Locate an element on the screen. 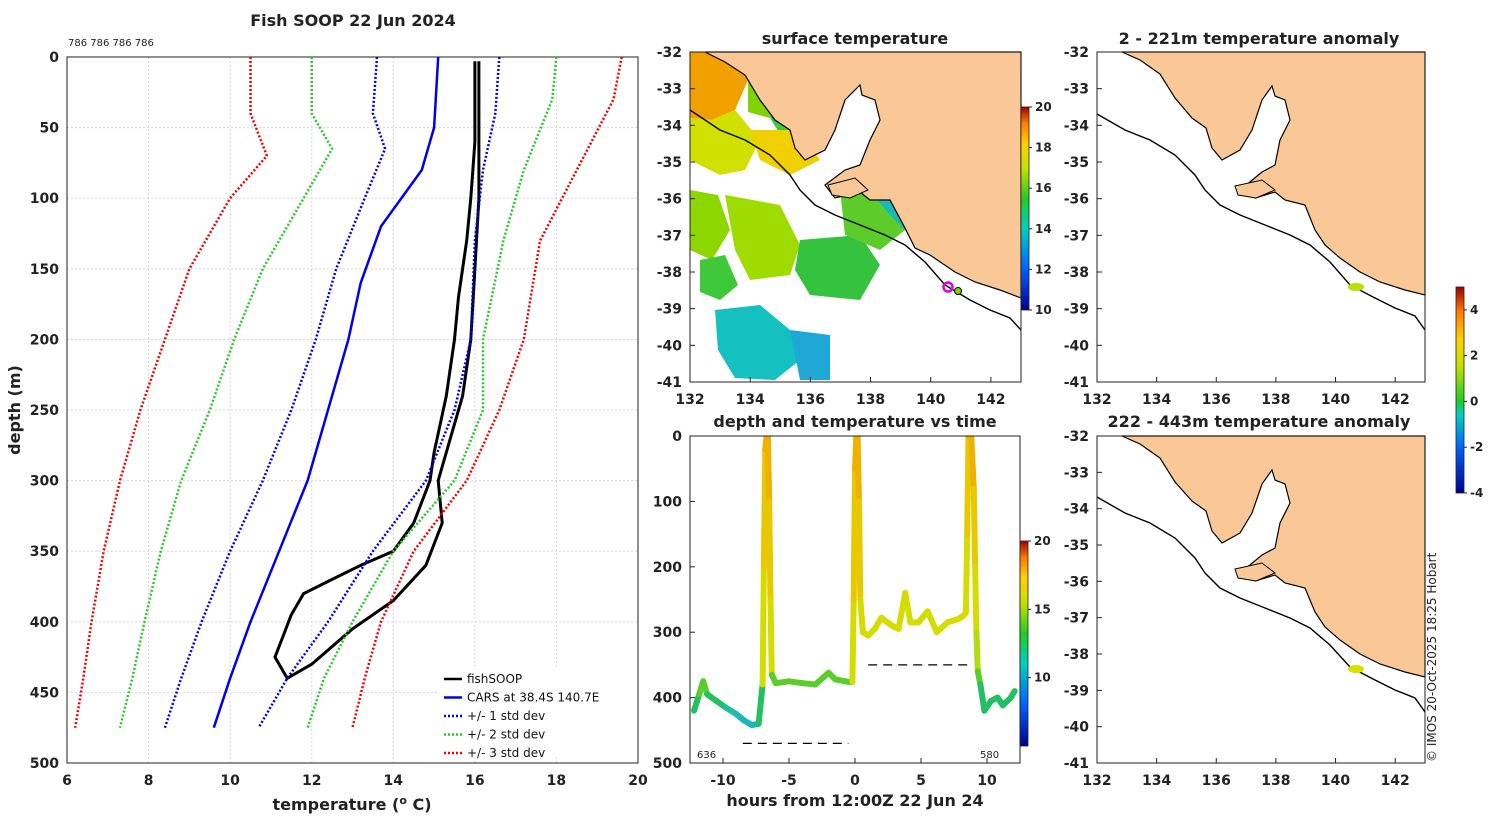 The image size is (1500, 820). timeseries-series is located at coordinates (854, 582).